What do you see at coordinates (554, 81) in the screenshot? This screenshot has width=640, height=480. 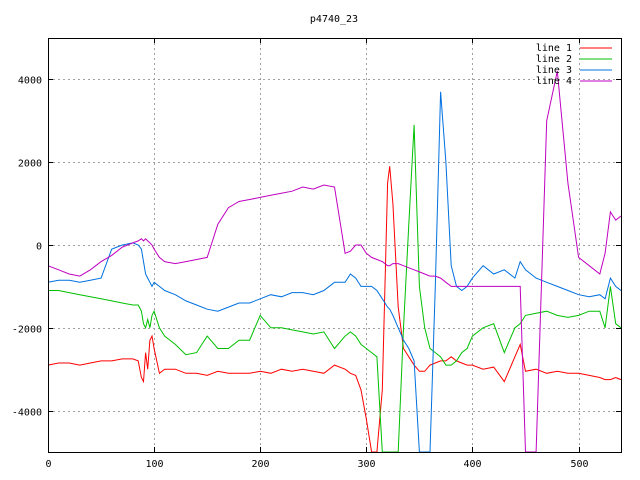 I see `legend-label: line 4` at bounding box center [554, 81].